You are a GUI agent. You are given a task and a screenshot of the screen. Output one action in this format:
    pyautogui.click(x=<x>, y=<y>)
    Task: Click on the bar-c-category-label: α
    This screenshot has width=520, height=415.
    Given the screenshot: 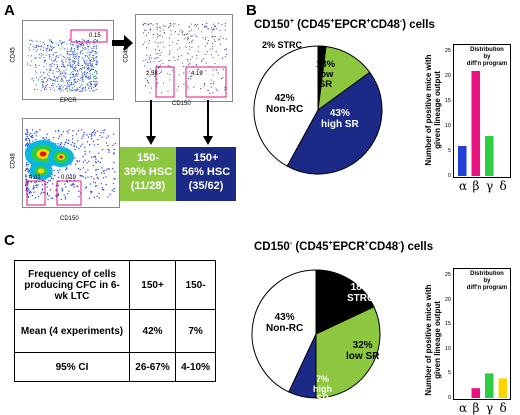 What is the action you would take?
    pyautogui.click(x=463, y=408)
    